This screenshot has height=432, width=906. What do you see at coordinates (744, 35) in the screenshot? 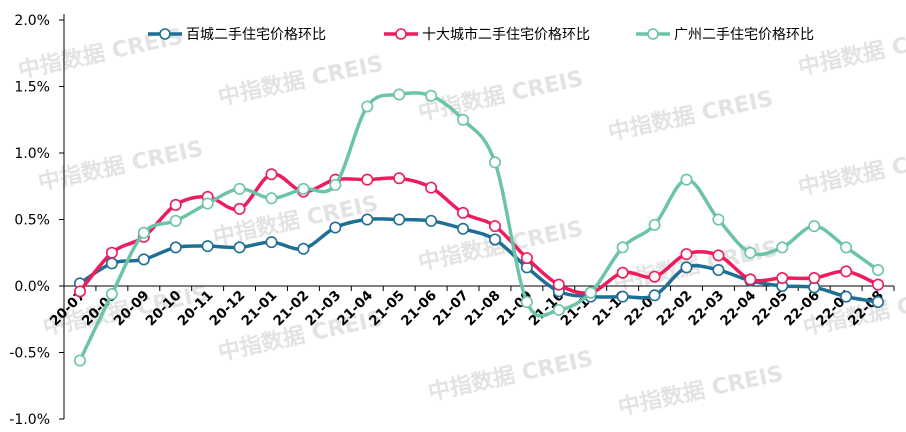
I see `legend-label: 广州二手住宅价格环比` at bounding box center [744, 35].